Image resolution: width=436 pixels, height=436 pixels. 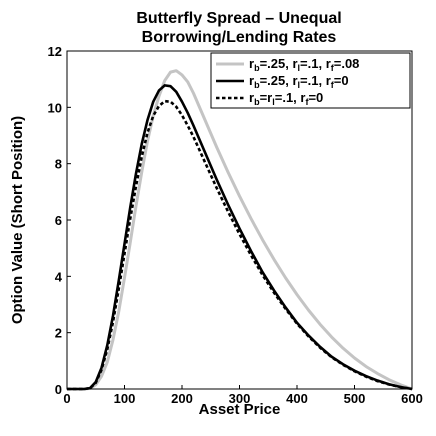 I want to click on y-tick-label: 10, so click(x=55, y=107).